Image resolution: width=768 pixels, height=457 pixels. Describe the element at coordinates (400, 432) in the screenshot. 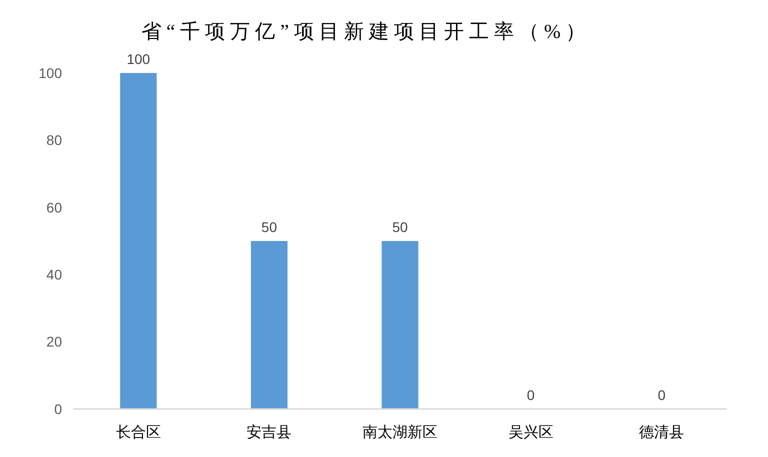

I see `x-tick-label: 南太湖新区` at that location.